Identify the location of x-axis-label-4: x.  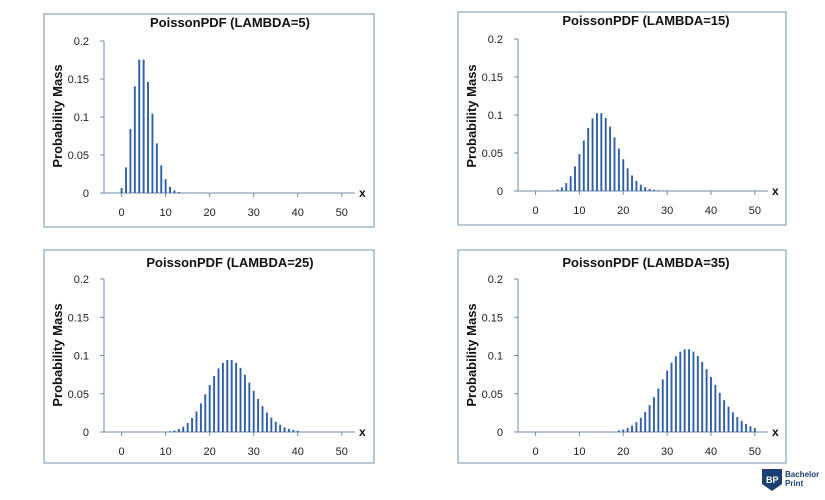
(775, 432).